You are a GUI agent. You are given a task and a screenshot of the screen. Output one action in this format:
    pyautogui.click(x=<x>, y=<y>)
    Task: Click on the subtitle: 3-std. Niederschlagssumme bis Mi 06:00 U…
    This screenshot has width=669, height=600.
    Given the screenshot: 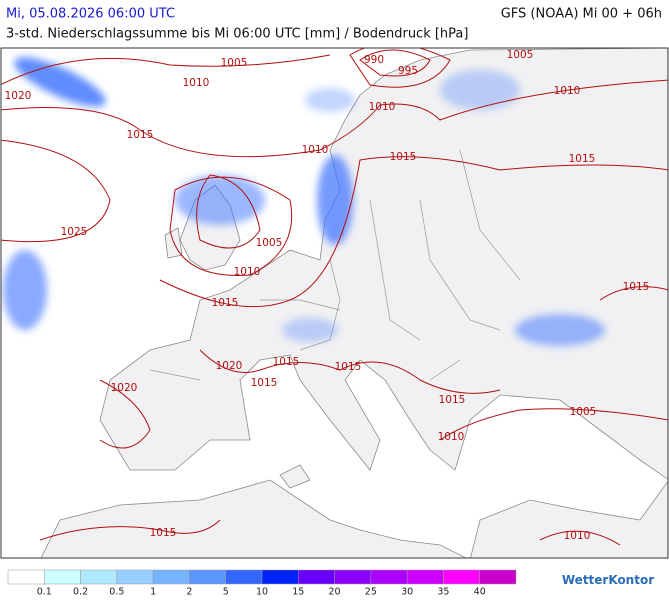 What is the action you would take?
    pyautogui.click(x=237, y=34)
    